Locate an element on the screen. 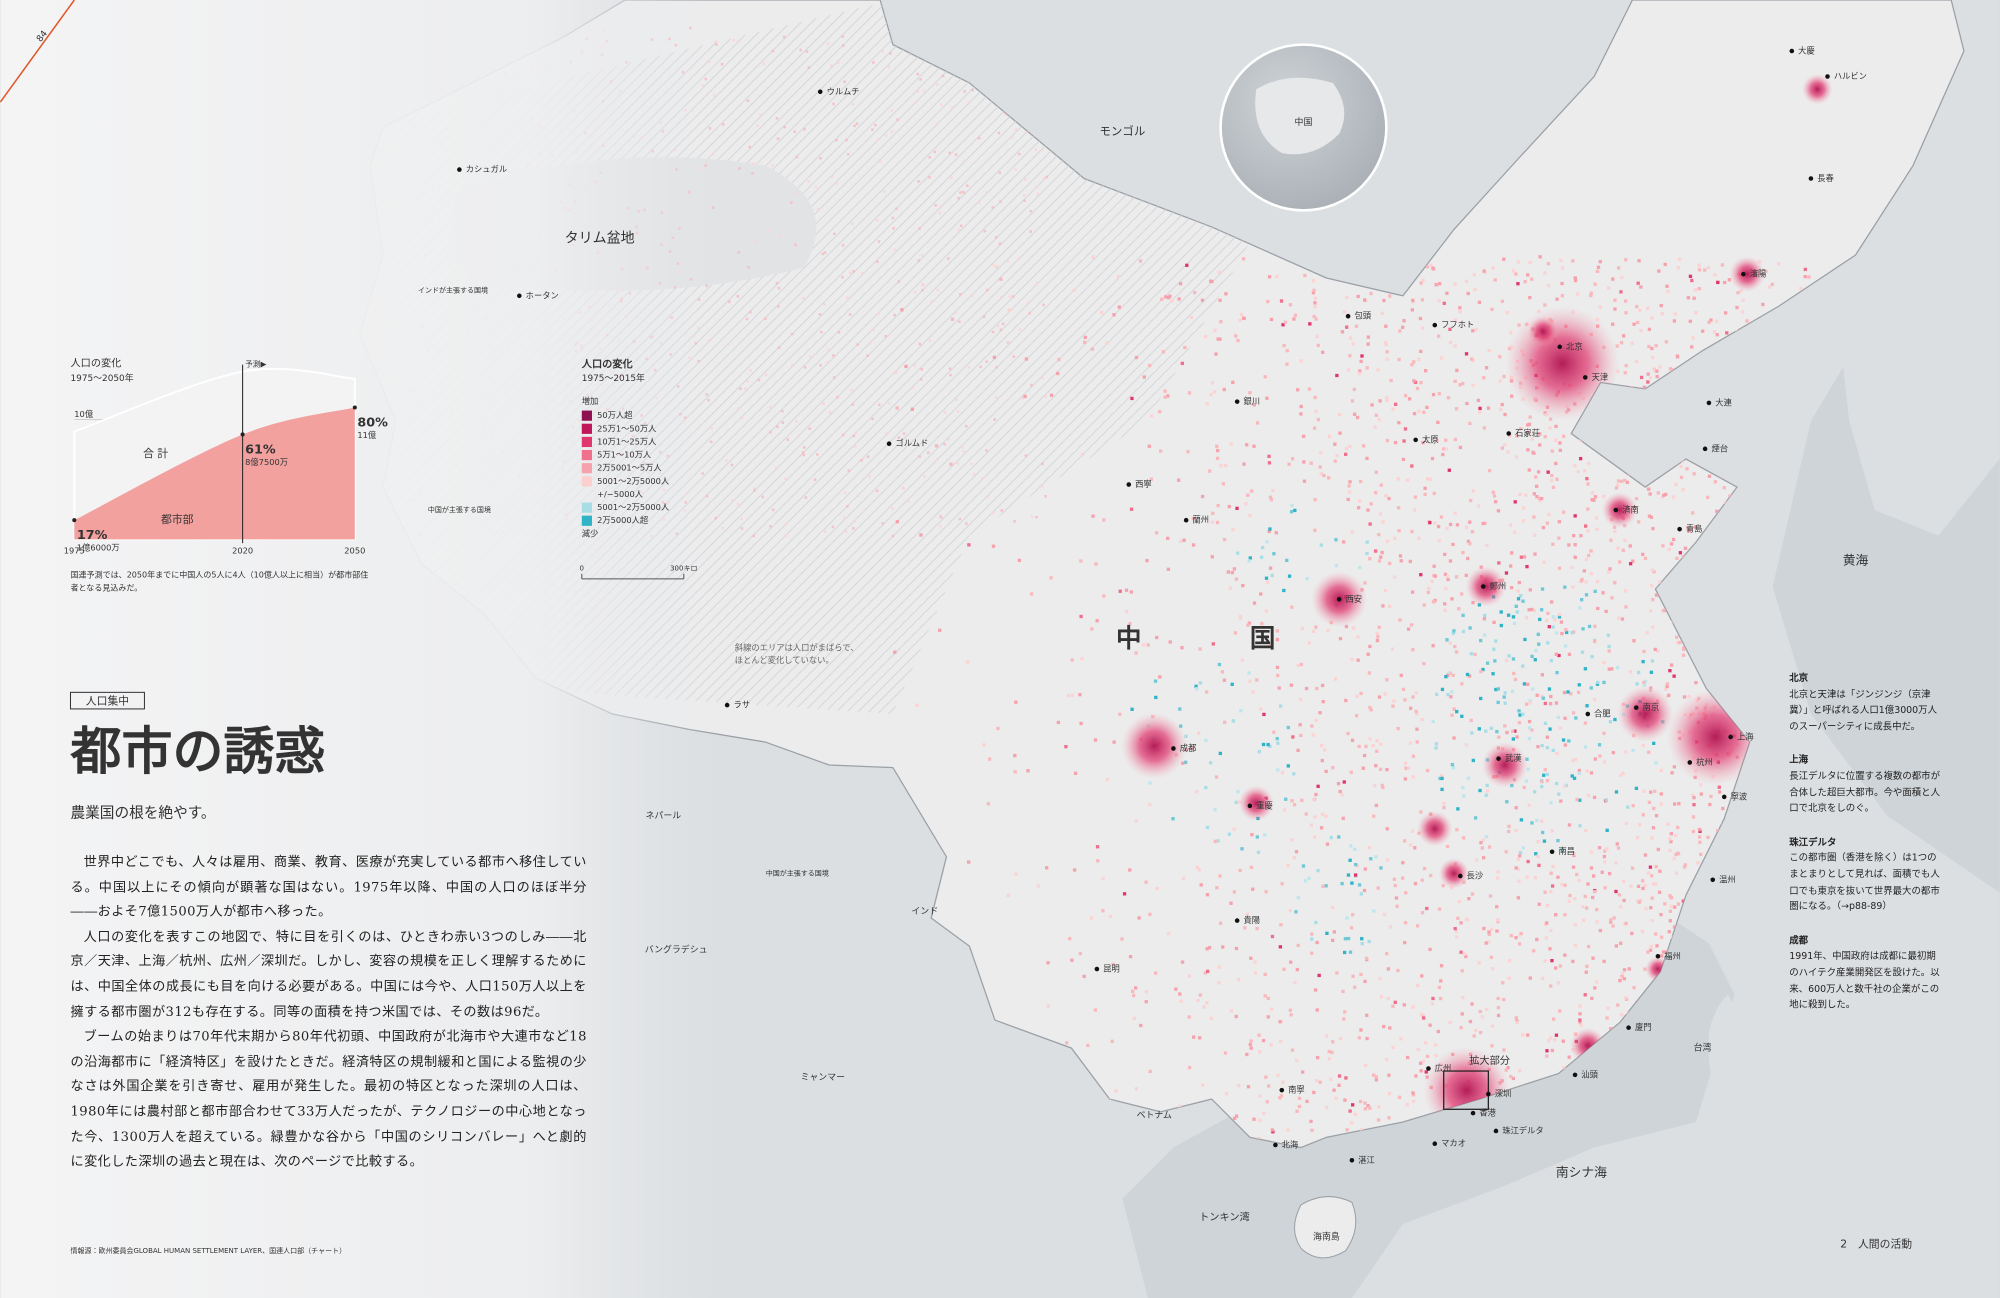 This screenshot has height=1298, width=2000. globe-label: 中国 is located at coordinates (1304, 122).